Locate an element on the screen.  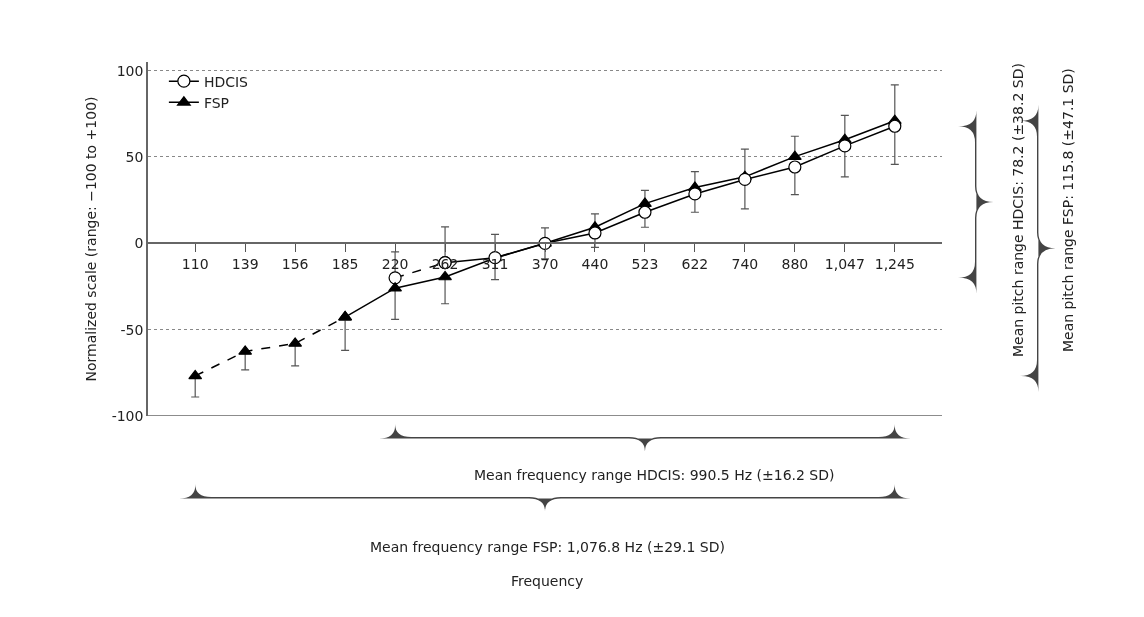
x-tick-label: 139 is located at coordinates (245, 263).